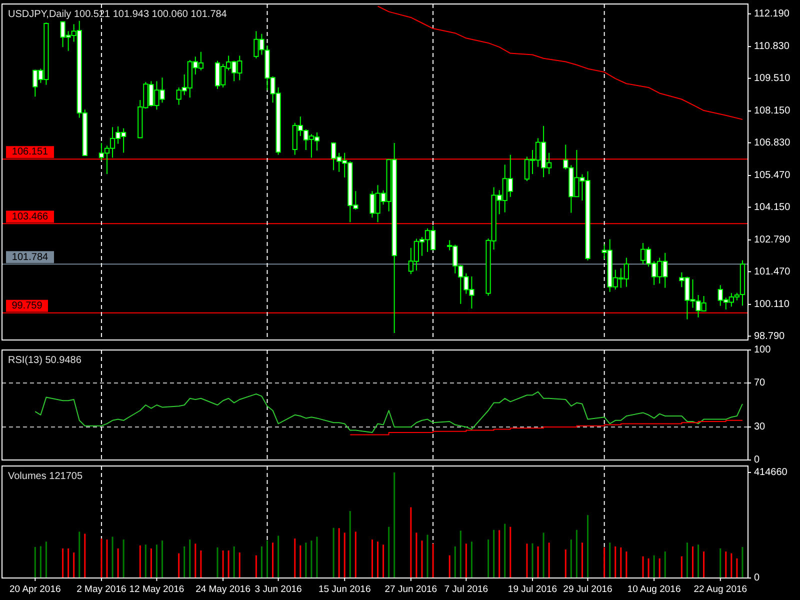 The height and width of the screenshot is (600, 800). I want to click on y-tick-label: 100, so click(763, 350).